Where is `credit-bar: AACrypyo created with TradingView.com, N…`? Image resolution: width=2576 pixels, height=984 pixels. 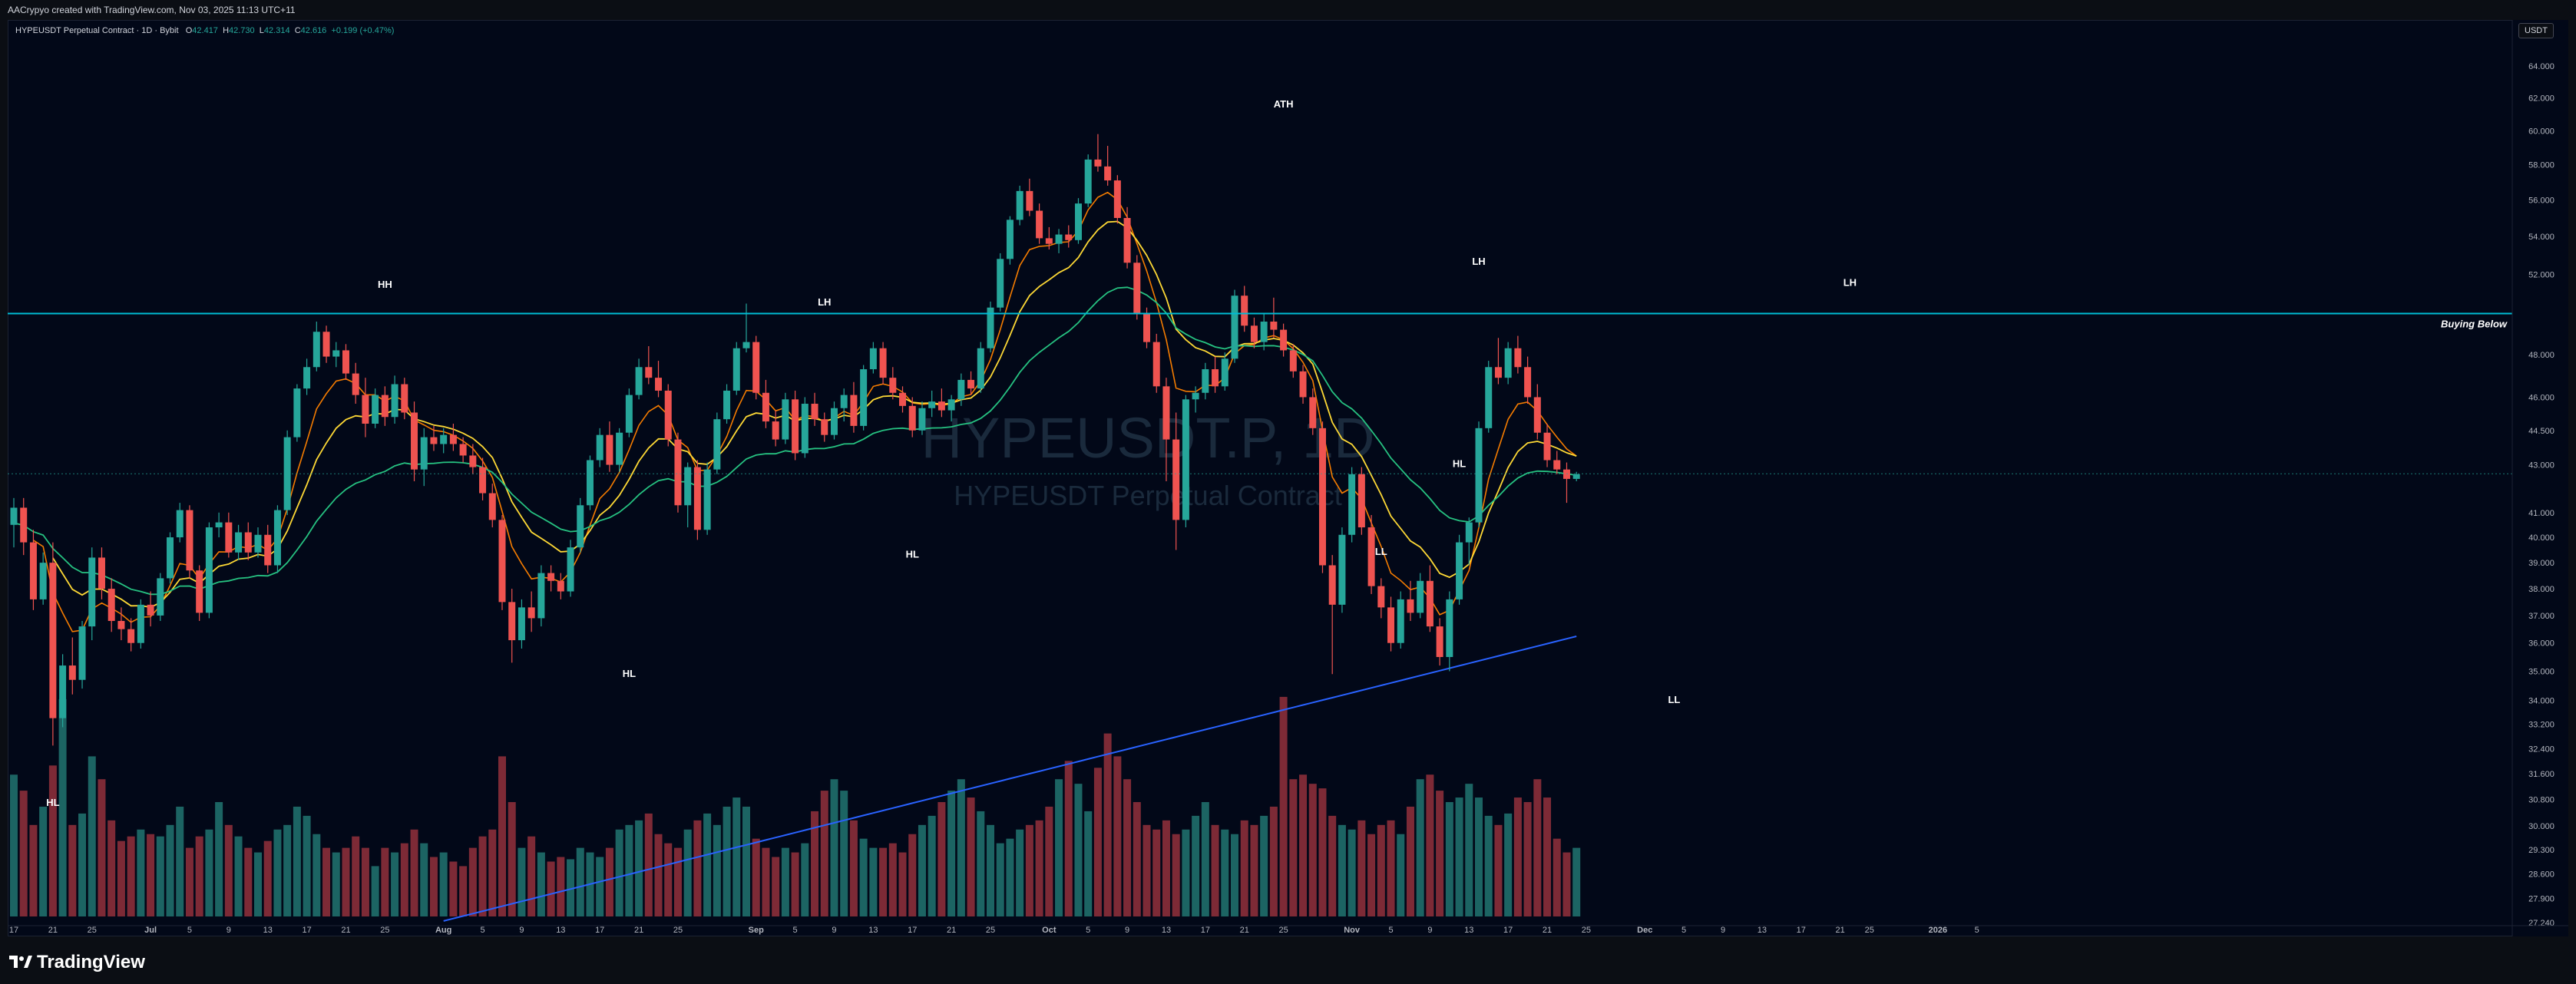
credit-bar: AACrypyo created with TradingView.com, N… is located at coordinates (1288, 10).